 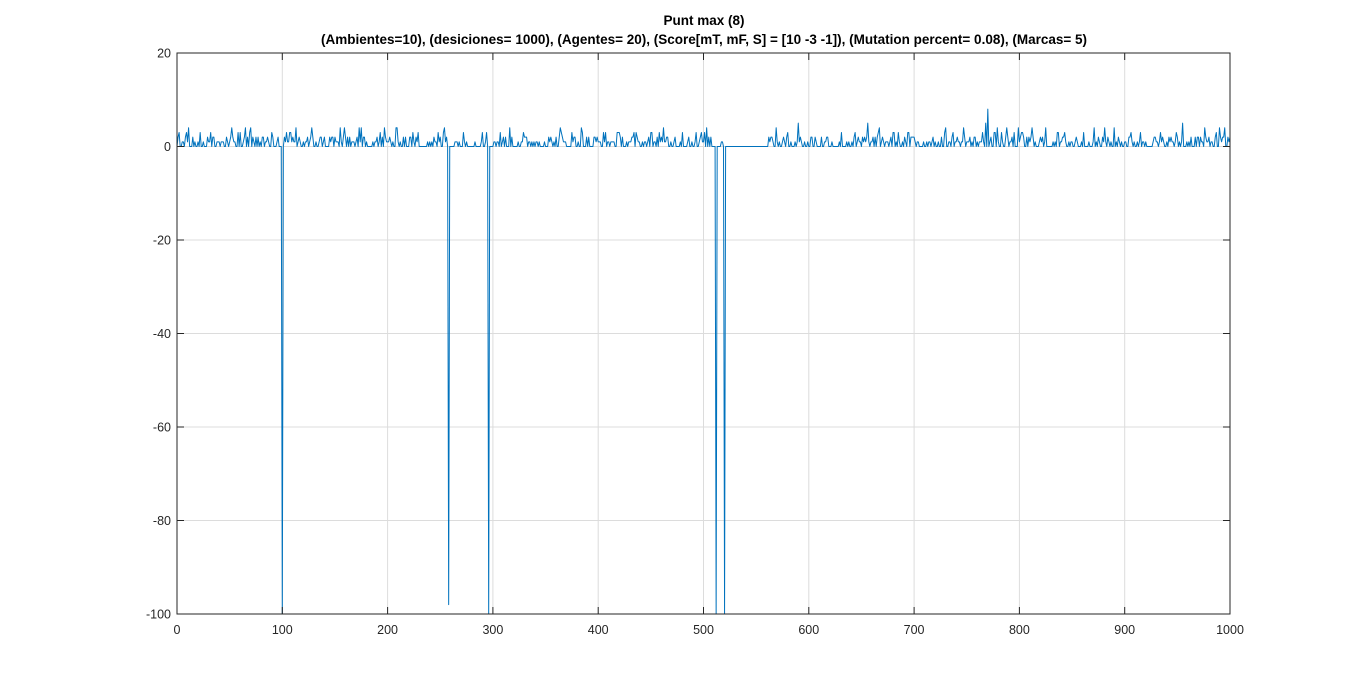 What do you see at coordinates (914, 630) in the screenshot?
I see `x-tick-label: 700` at bounding box center [914, 630].